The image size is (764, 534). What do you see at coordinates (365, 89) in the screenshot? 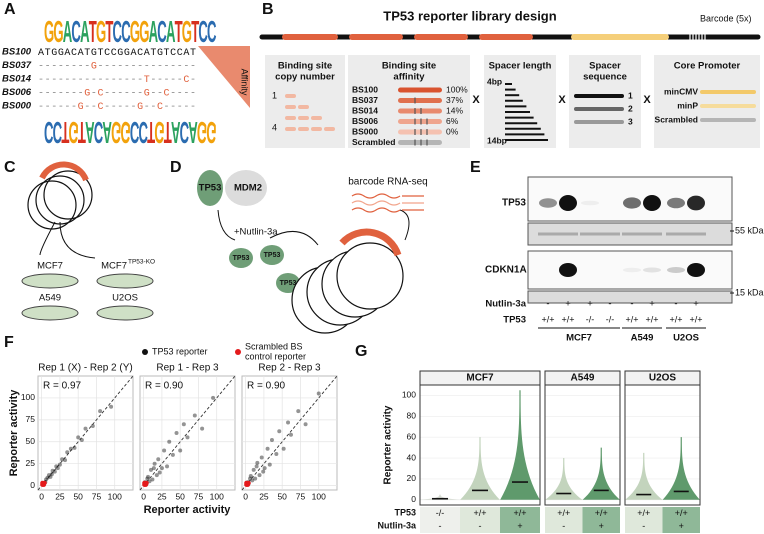
I see `affinity-row: BS100` at bounding box center [365, 89].